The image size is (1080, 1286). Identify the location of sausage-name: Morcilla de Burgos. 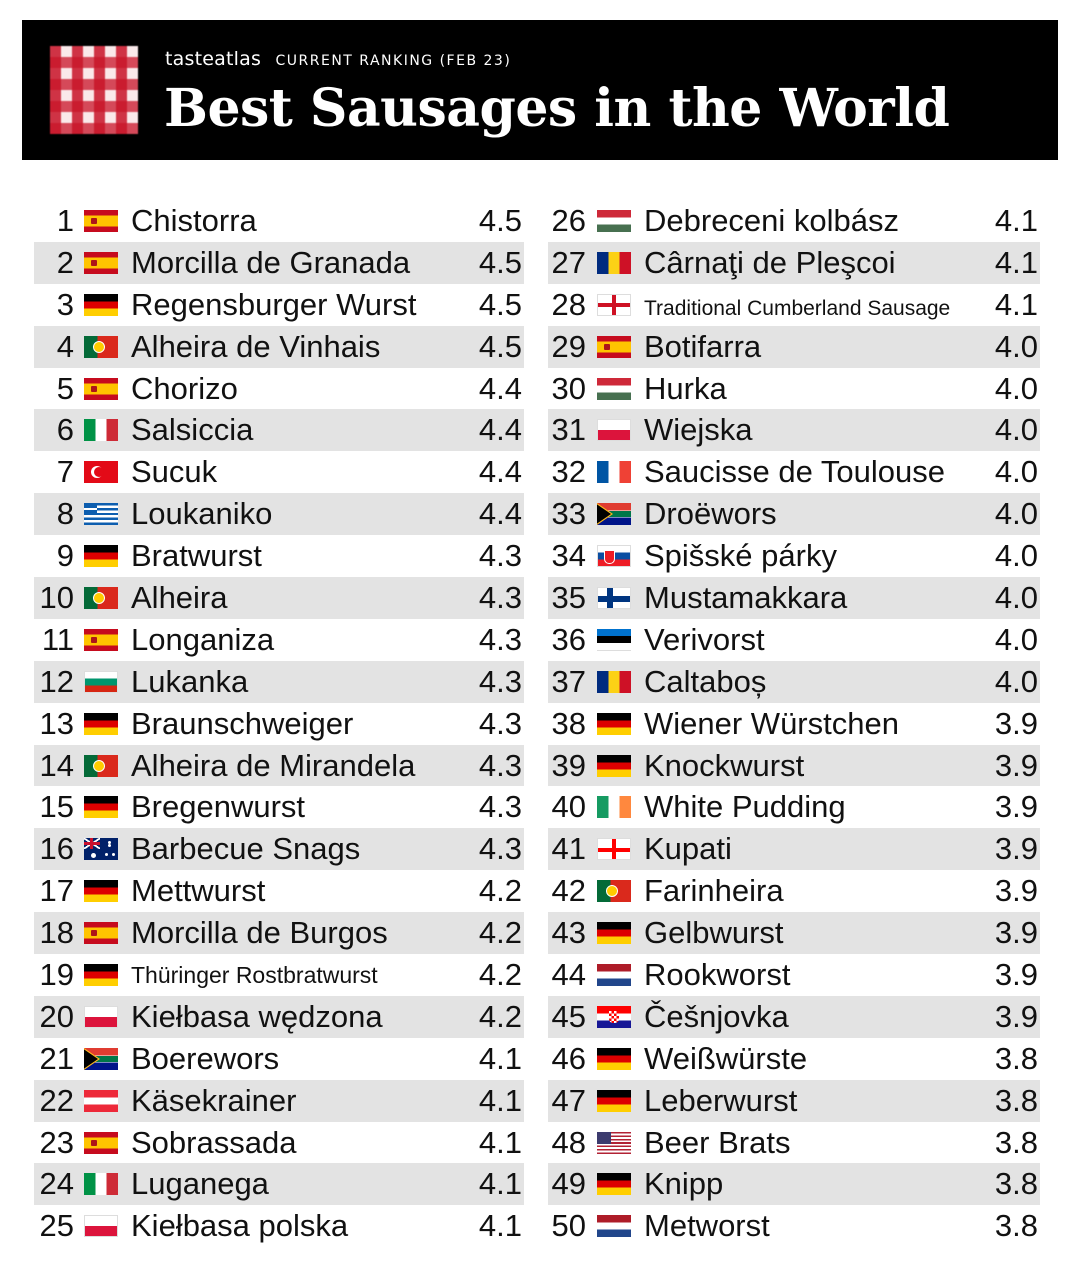
(259, 933).